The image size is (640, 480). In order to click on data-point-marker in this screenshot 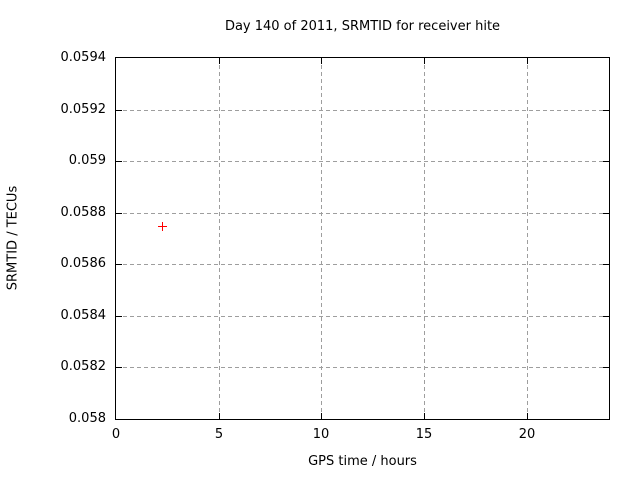, I will do `click(162, 226)`.